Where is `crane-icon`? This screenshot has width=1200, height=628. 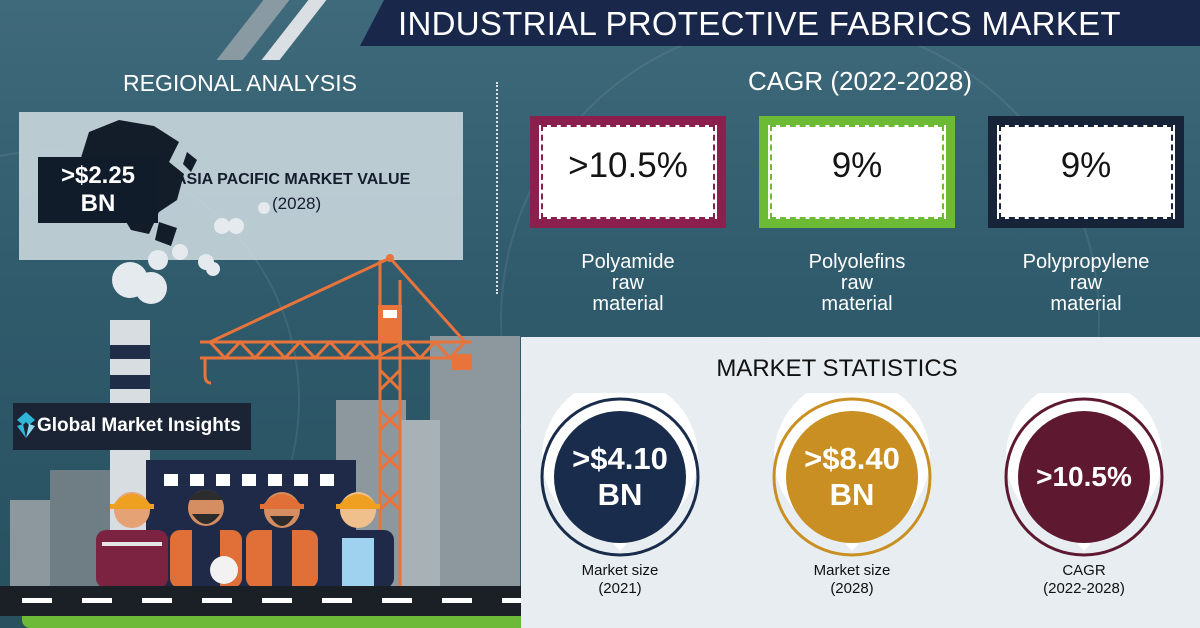
crane-icon is located at coordinates (336, 422).